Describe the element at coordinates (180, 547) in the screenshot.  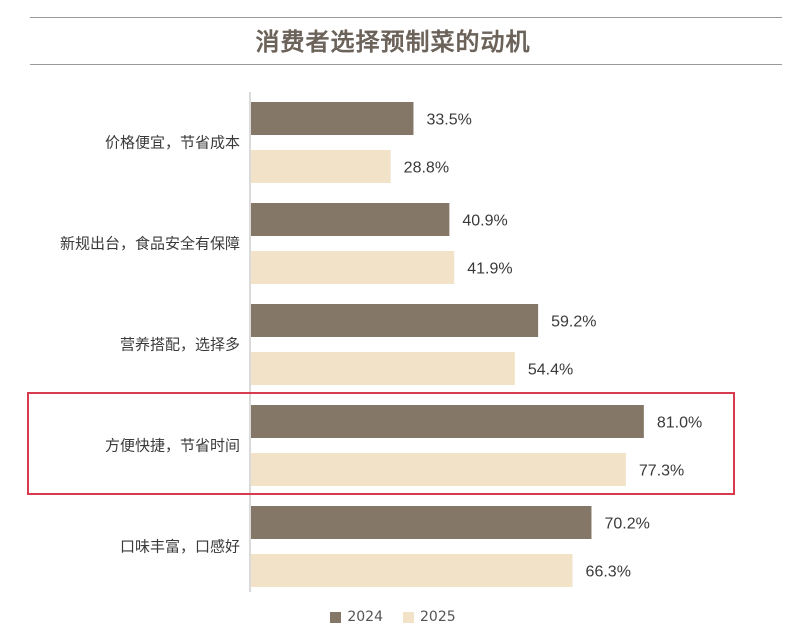
I see `category-label: 口味丰富，口感好` at that location.